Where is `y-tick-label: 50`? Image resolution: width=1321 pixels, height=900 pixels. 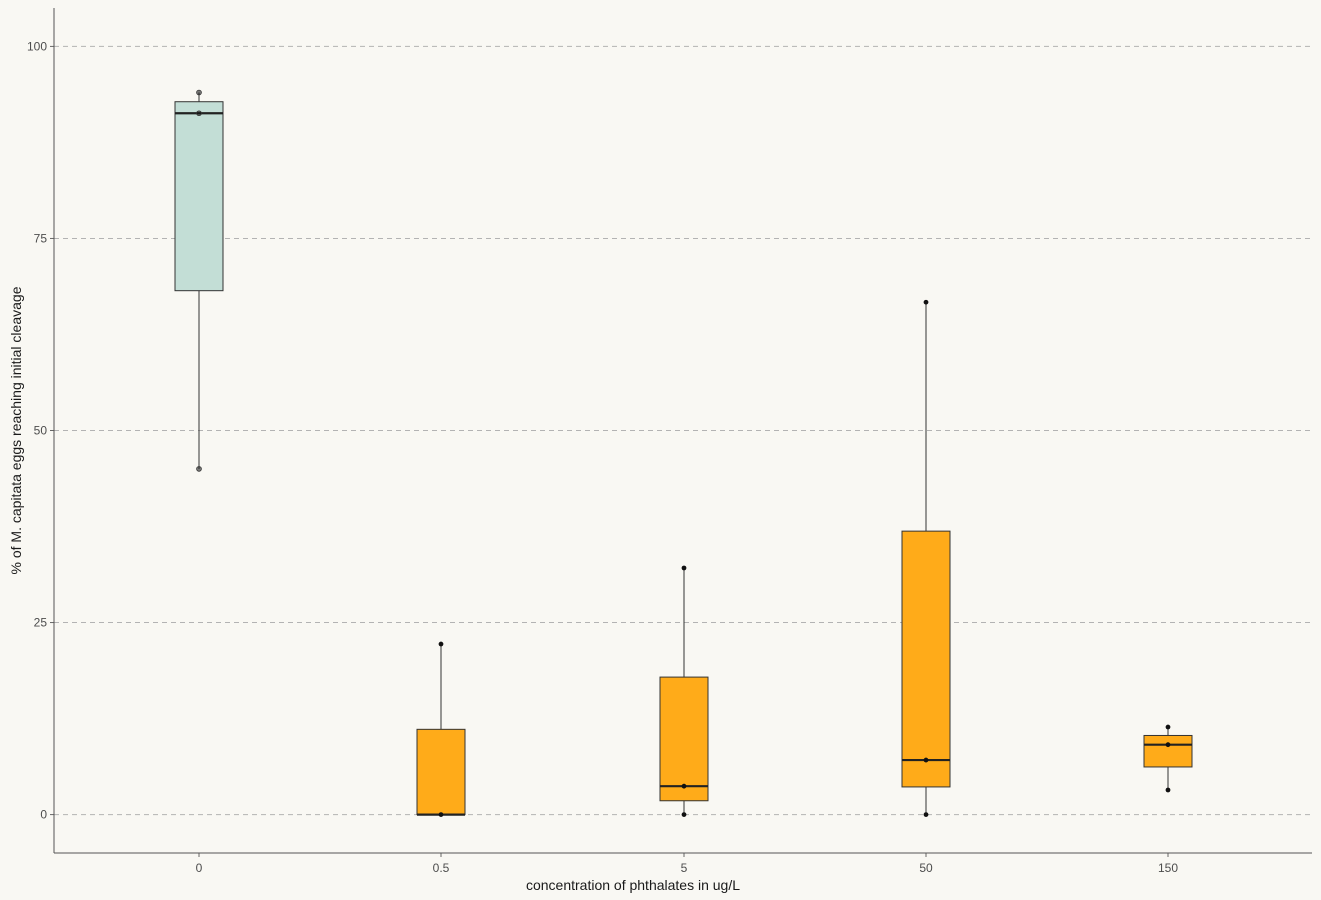 y-tick-label: 50 is located at coordinates (41, 431).